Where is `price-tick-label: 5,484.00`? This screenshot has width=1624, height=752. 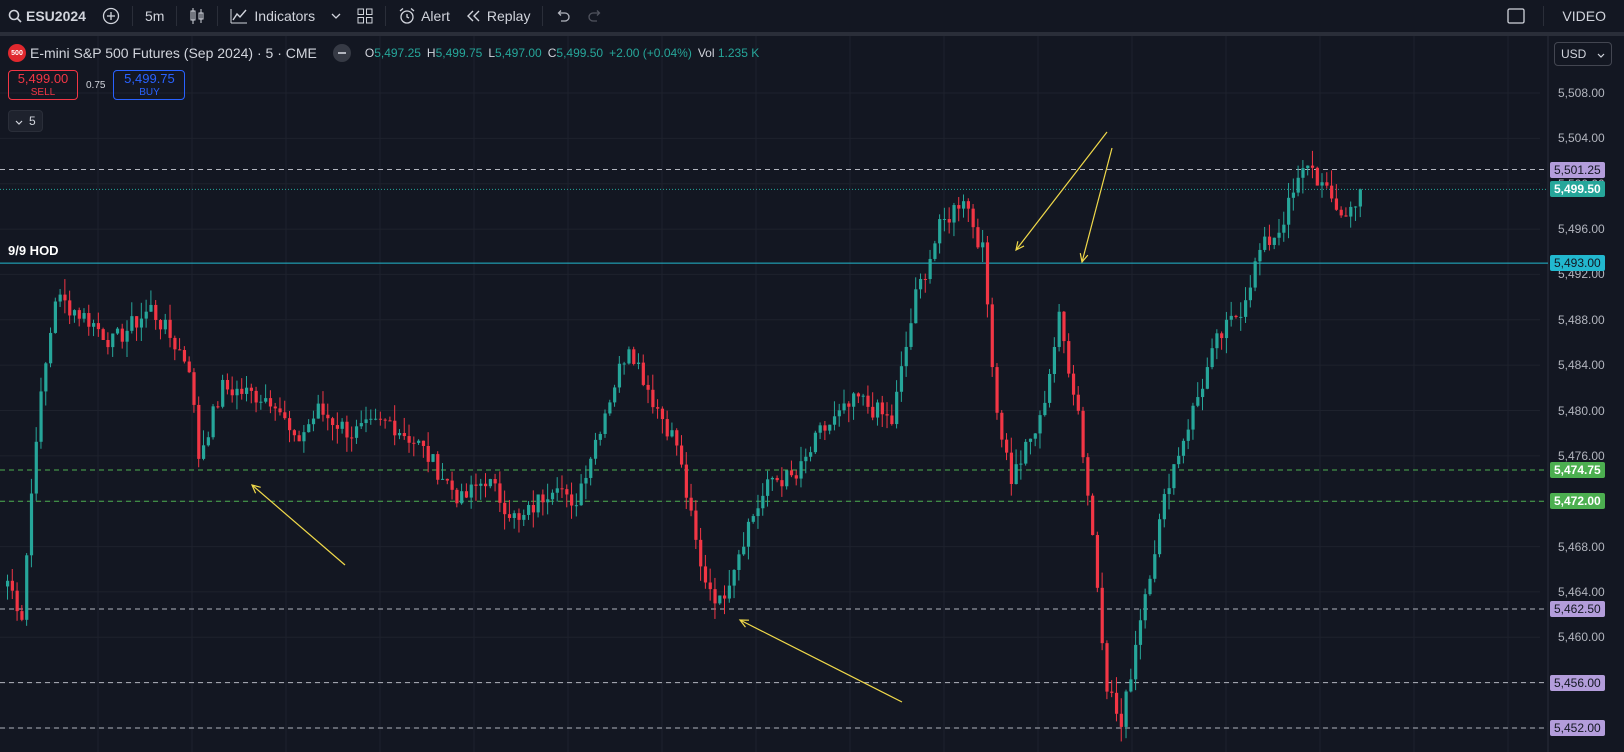 price-tick-label: 5,484.00 is located at coordinates (1581, 365).